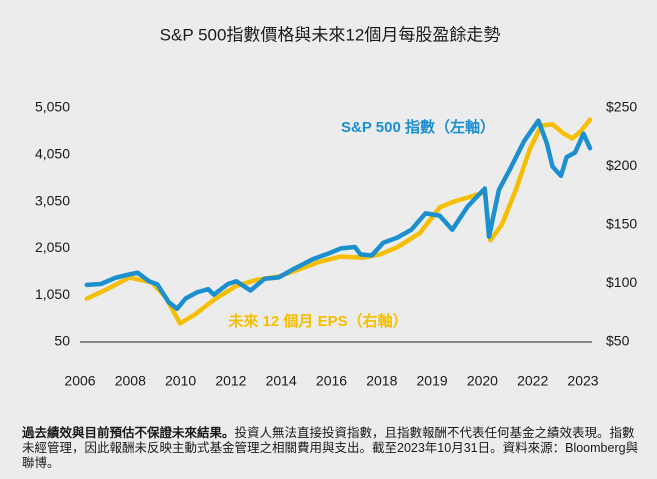 The image size is (657, 479). Describe the element at coordinates (79, 381) in the screenshot. I see `x-tick-label: 2006` at that location.